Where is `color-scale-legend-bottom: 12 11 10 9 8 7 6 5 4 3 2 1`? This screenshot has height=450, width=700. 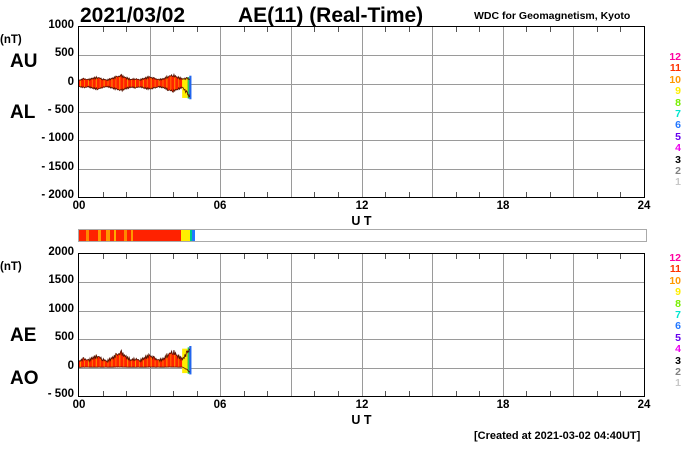 color-scale-legend-bottom: 12 11 10 9 8 7 6 5 4 3 2 1 is located at coordinates (668, 321).